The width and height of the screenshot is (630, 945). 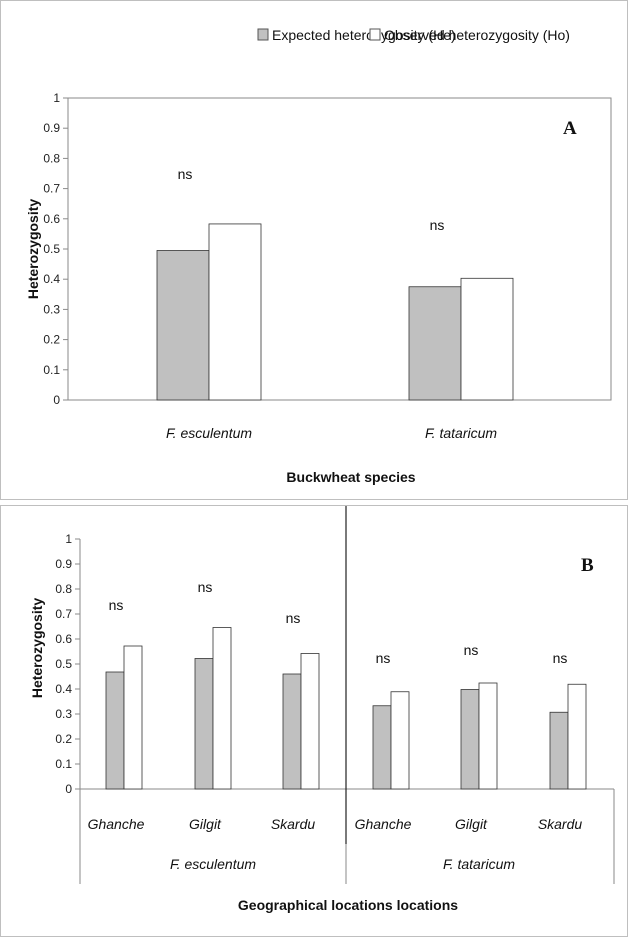 What do you see at coordinates (51, 219) in the screenshot?
I see `y-tick-label-a: 0.6` at bounding box center [51, 219].